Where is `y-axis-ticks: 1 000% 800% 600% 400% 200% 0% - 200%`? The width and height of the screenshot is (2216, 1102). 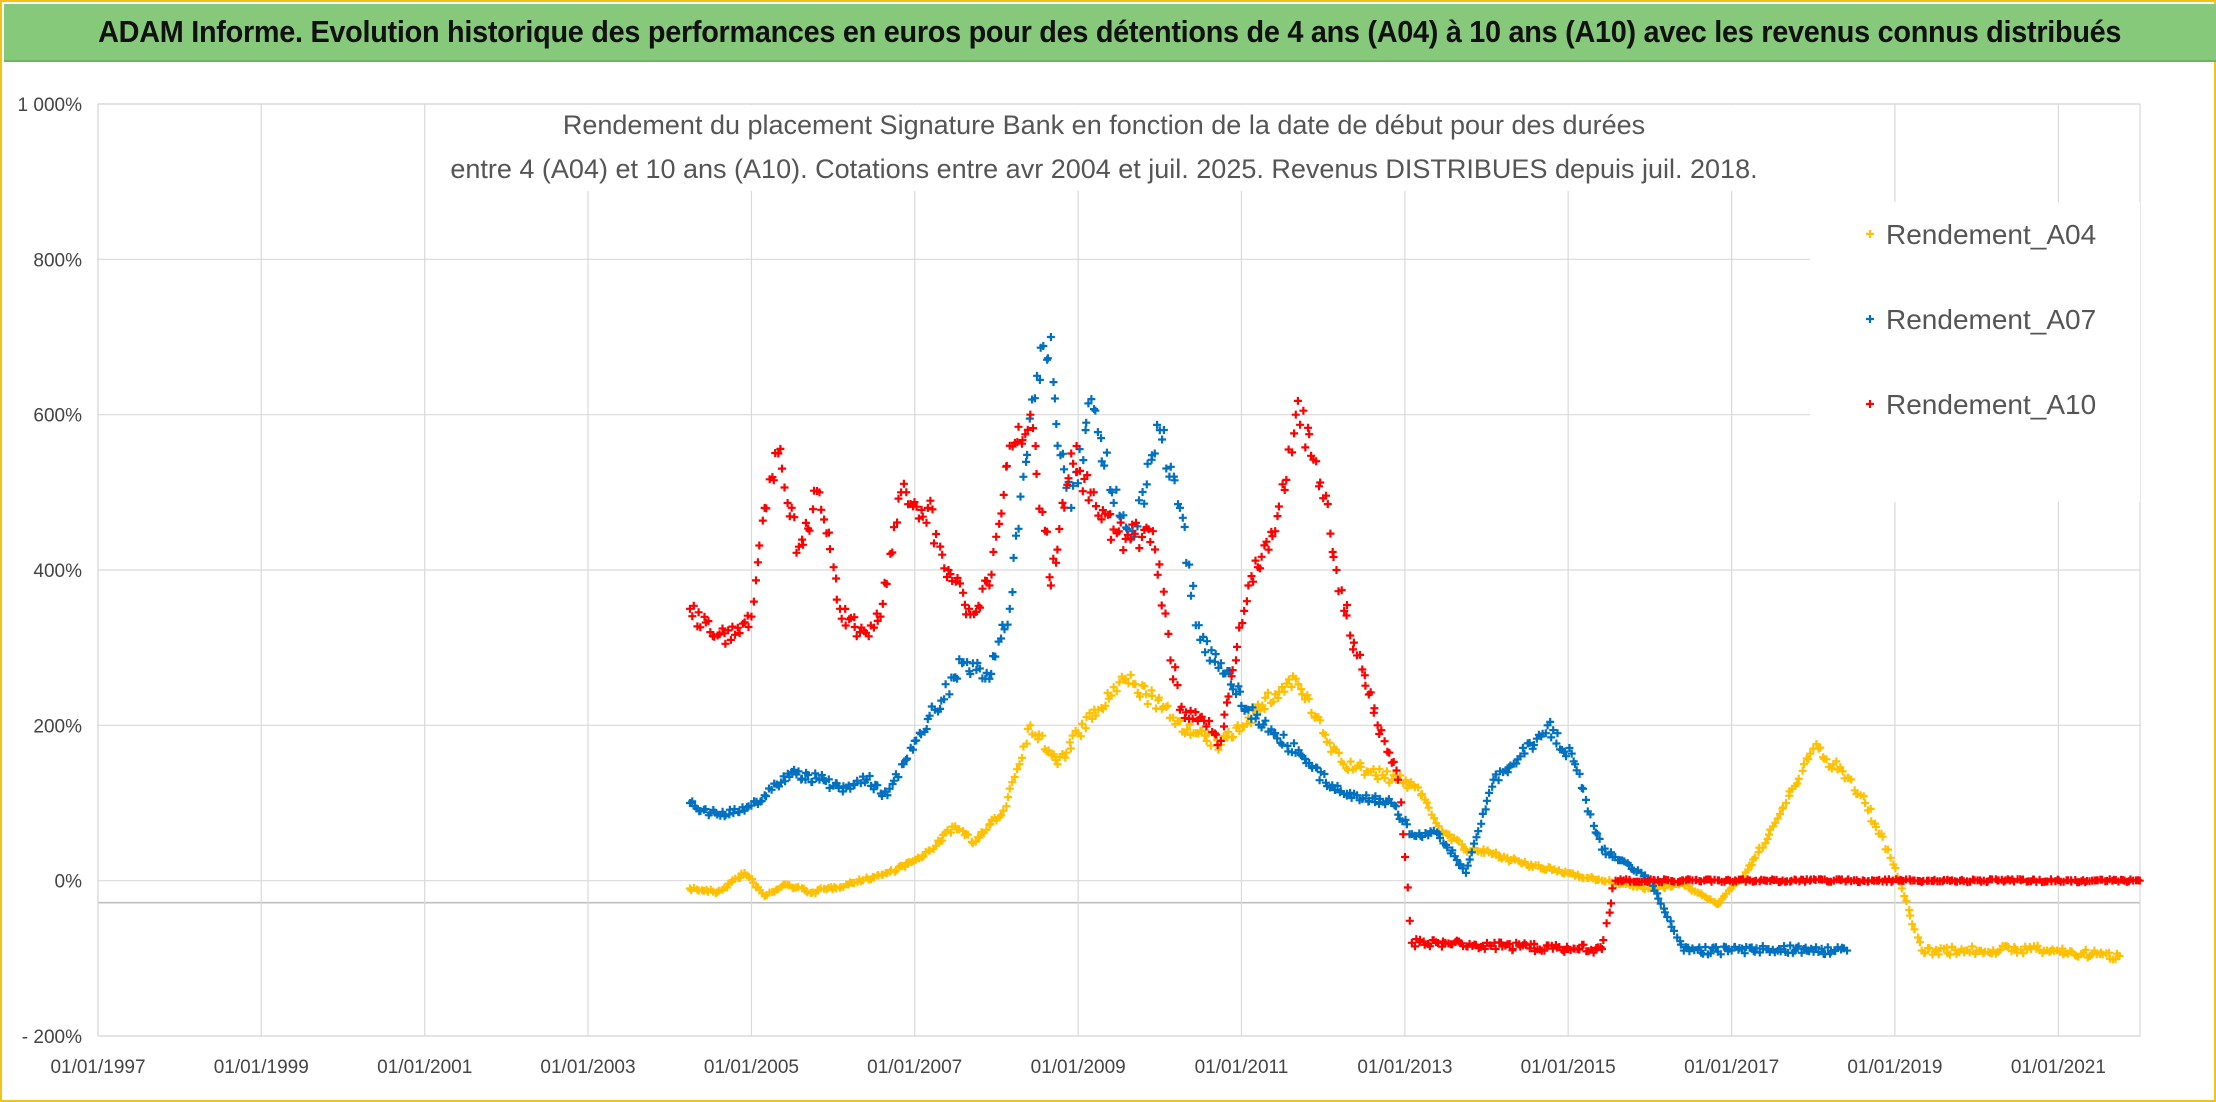 y-axis-ticks: 1 000% 800% 600% 400% 200% 0% - 200% is located at coordinates (50, 571).